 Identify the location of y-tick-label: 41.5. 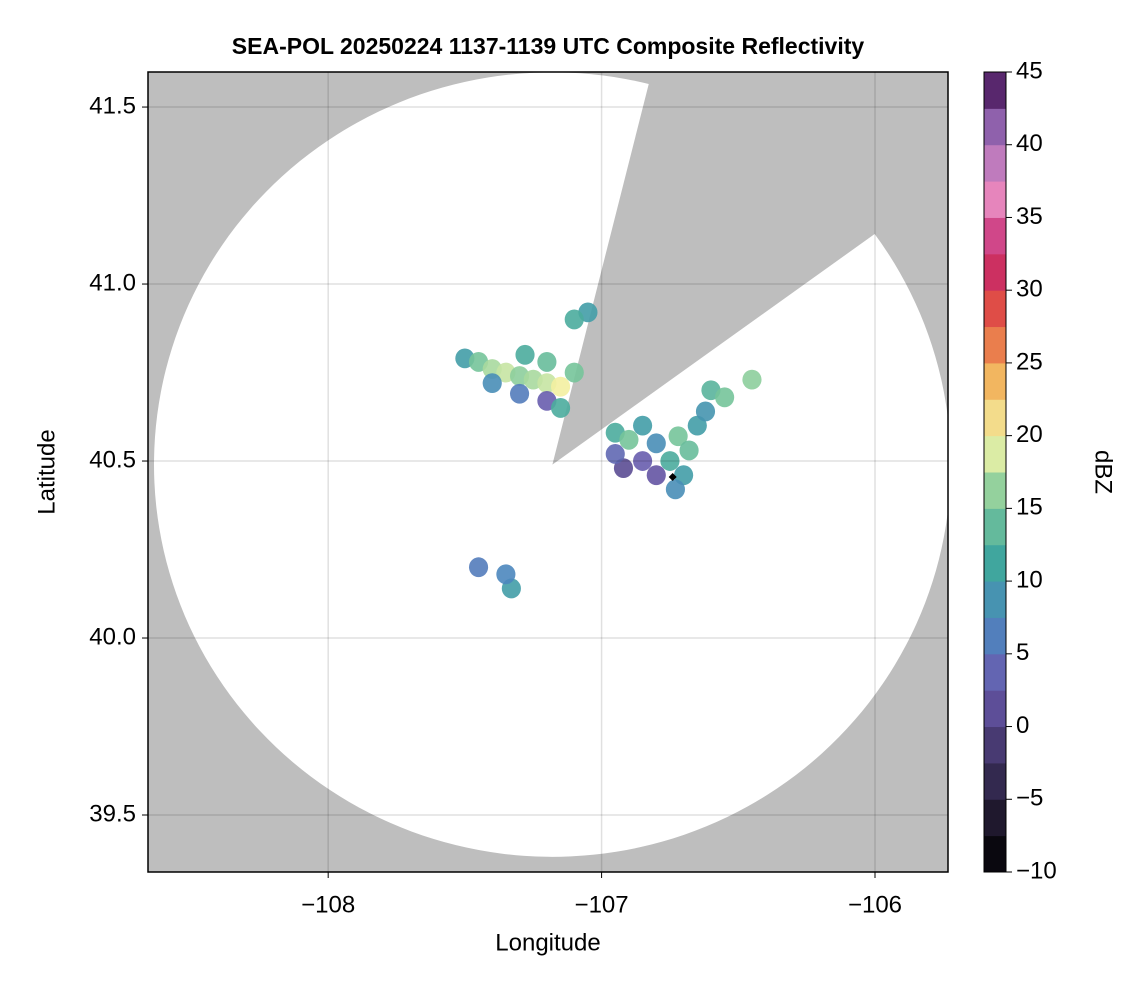
(112, 105).